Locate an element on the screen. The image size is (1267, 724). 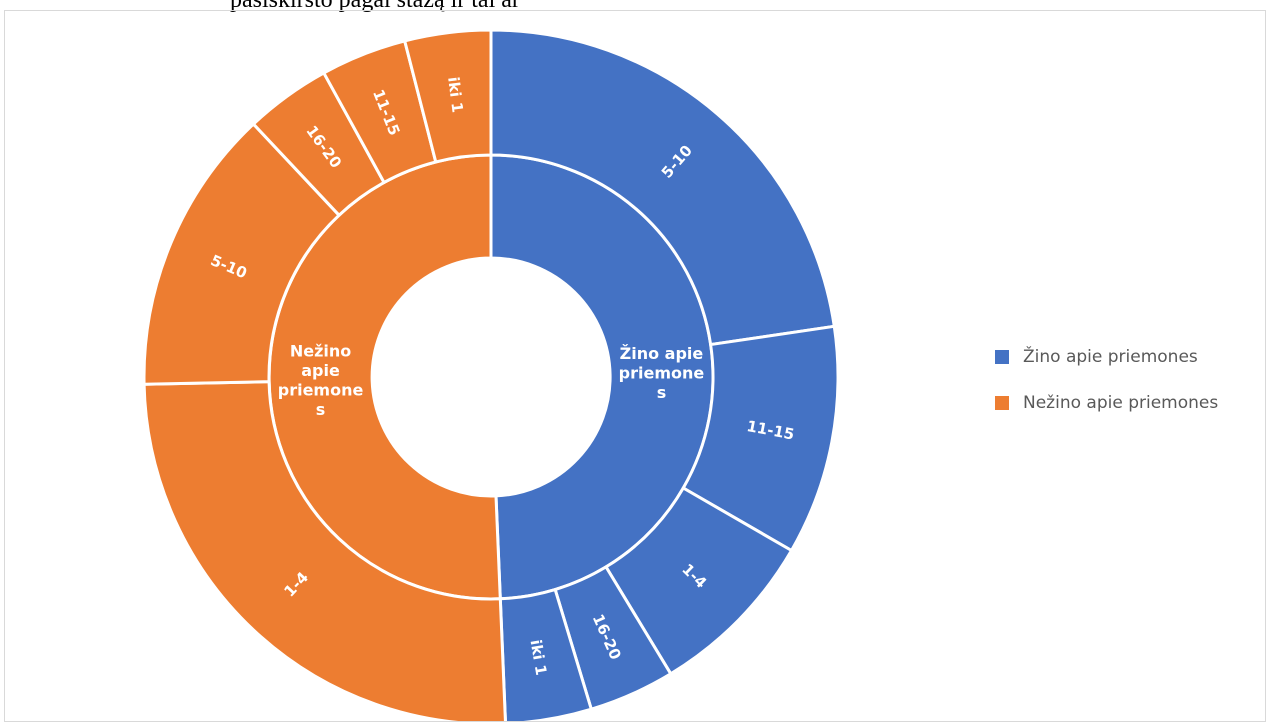
legend-swatch-nezino is located at coordinates (1002, 403).